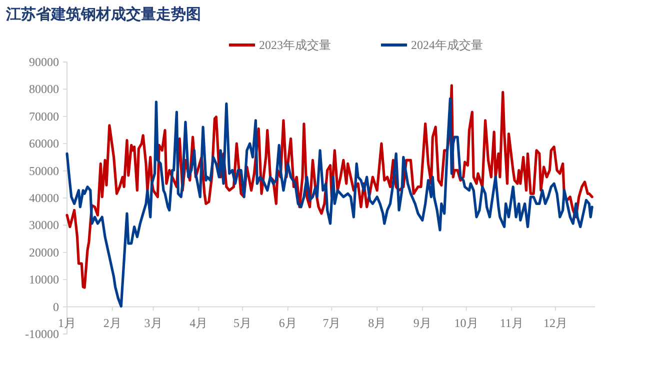 This screenshot has width=660, height=380. I want to click on y-tick-label: 80000, so click(44, 89).